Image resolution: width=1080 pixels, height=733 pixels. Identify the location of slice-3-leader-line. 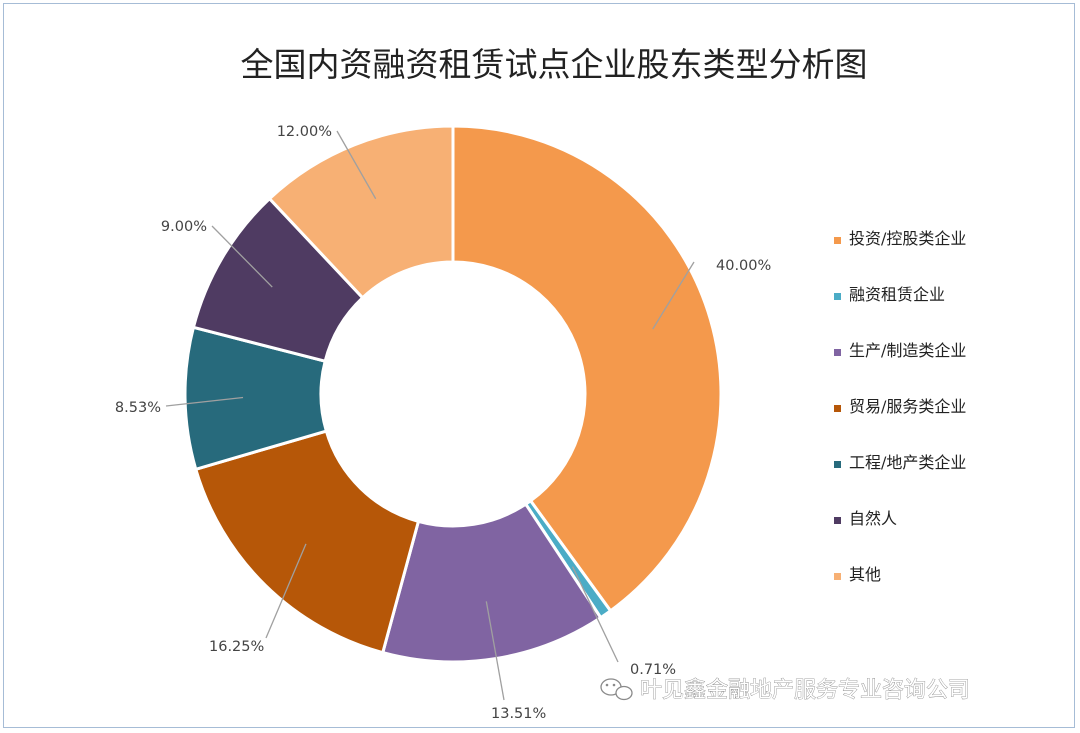
(495, 651).